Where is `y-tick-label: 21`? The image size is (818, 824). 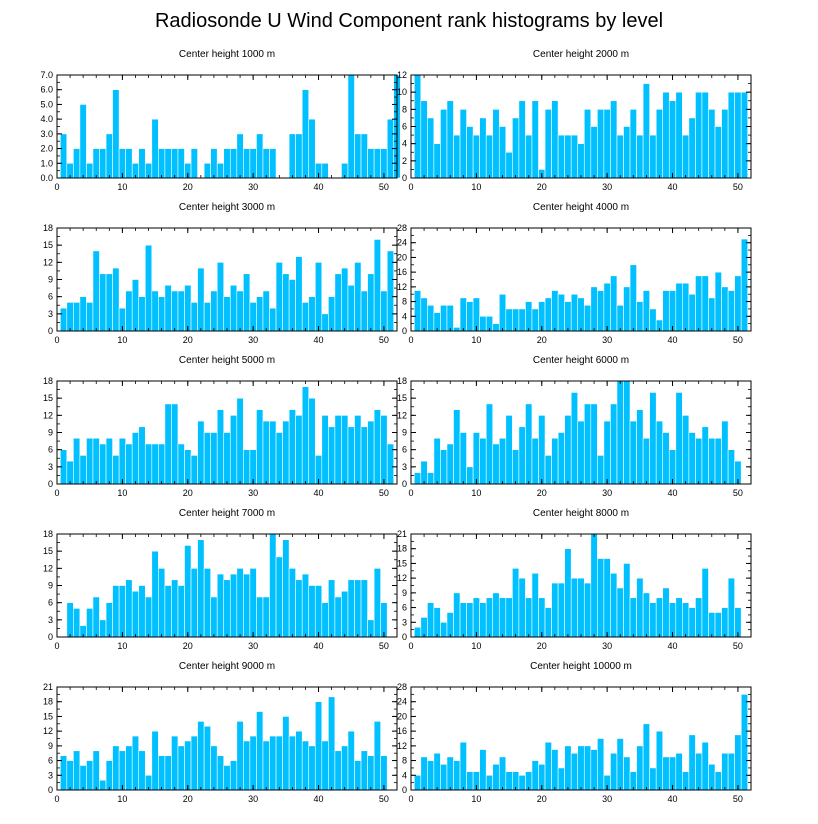 y-tick-label: 21 is located at coordinates (48, 687).